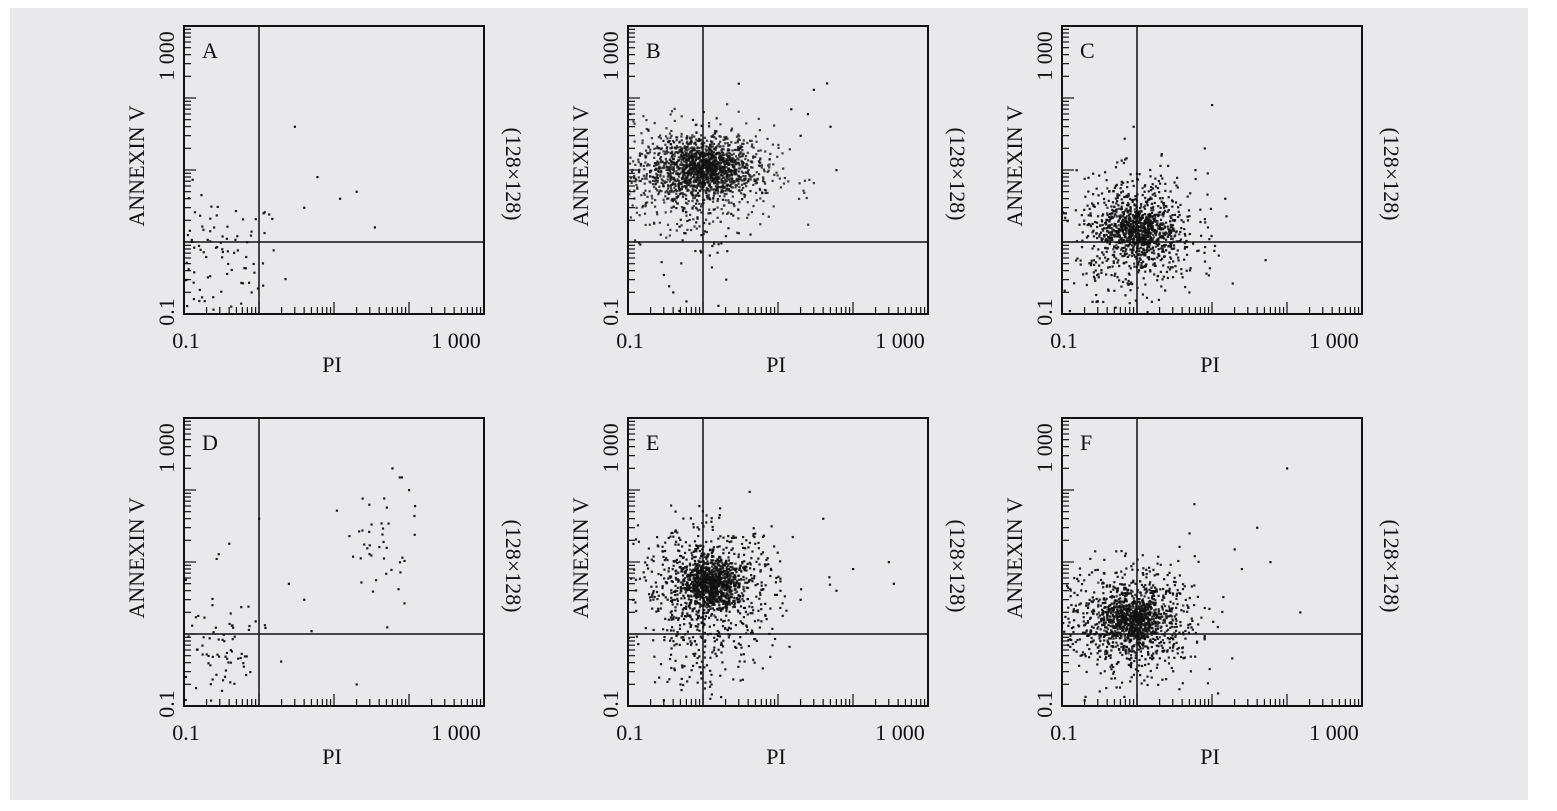 This screenshot has height=811, width=1557. What do you see at coordinates (166, 56) in the screenshot?
I see `y-tick-label-max: 1 000` at bounding box center [166, 56].